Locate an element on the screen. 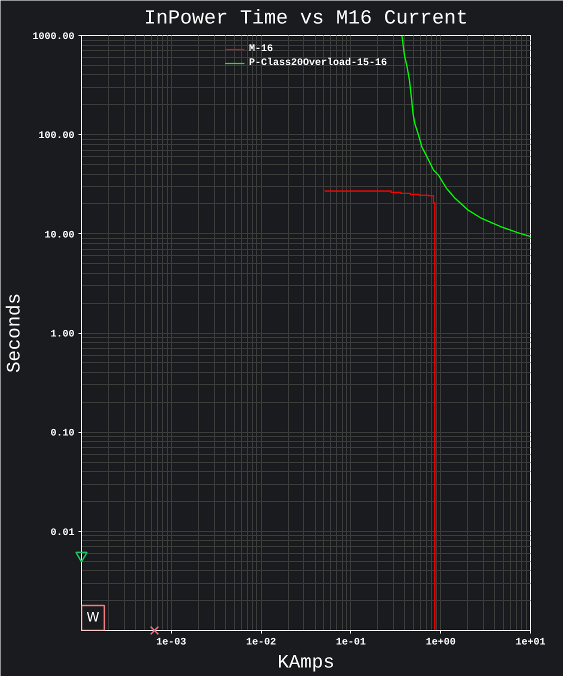  y-tick-label: 0.10 is located at coordinates (62, 434).